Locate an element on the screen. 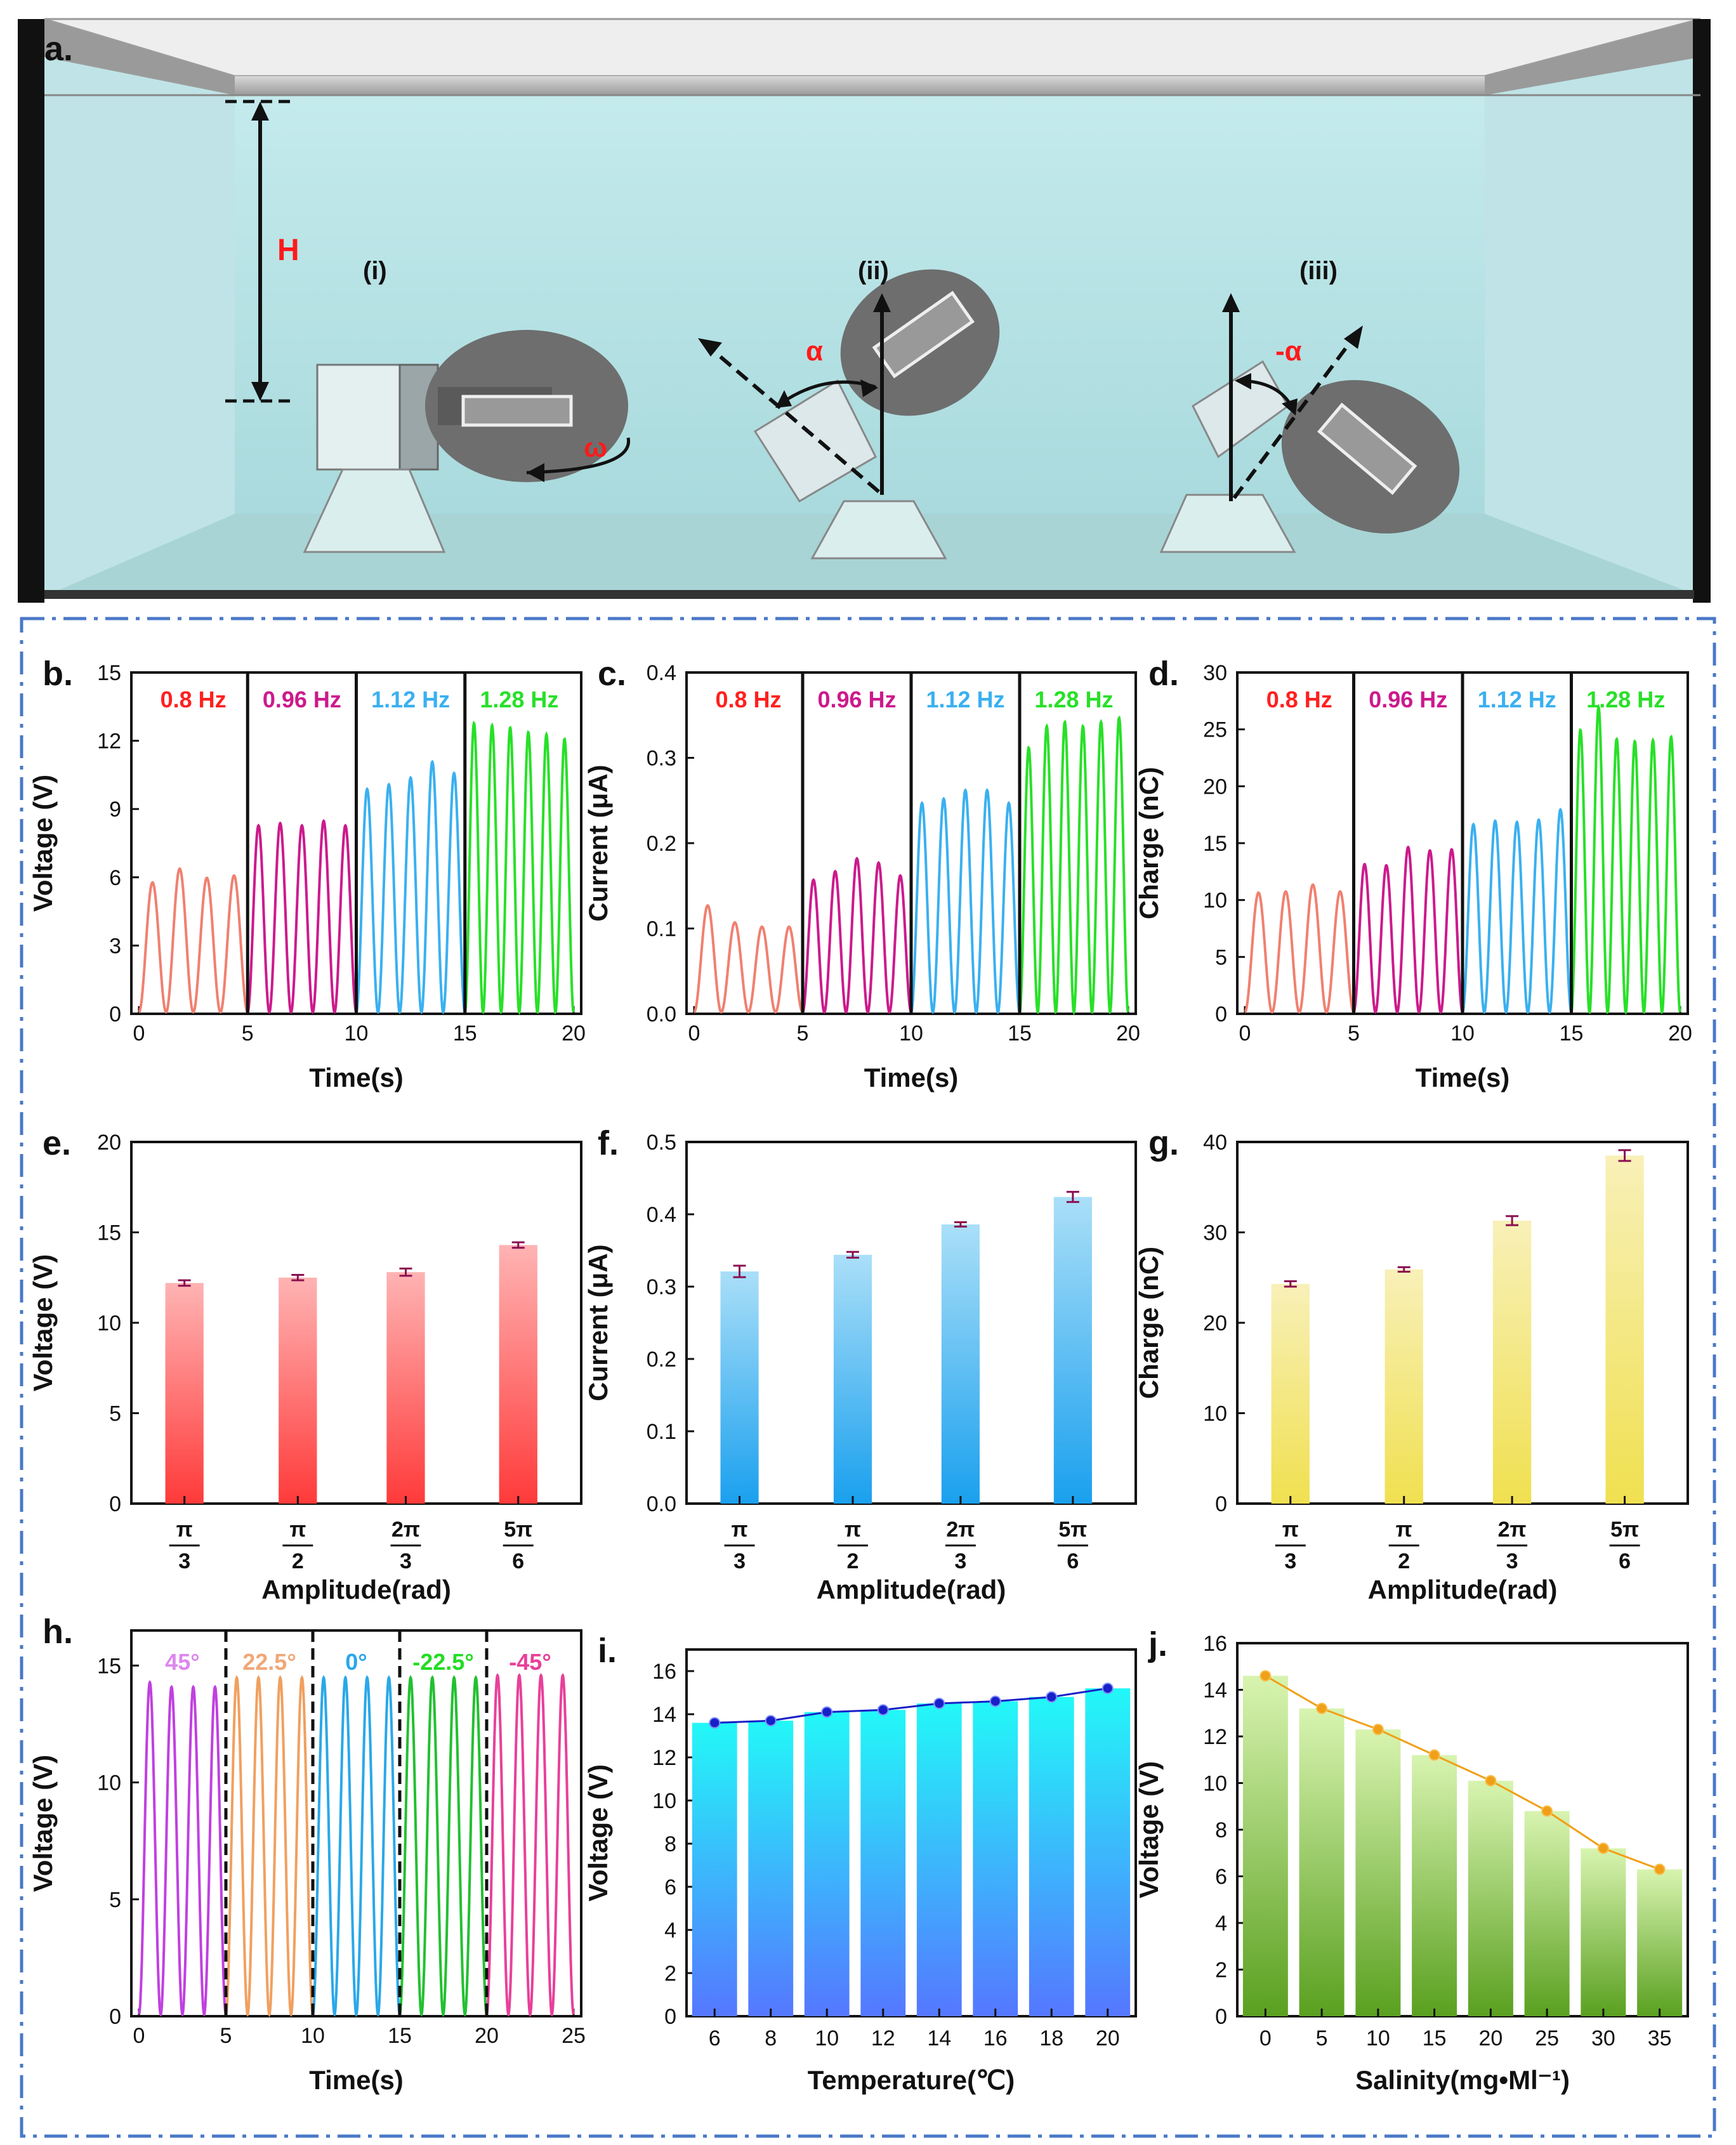 Image resolution: width=1736 pixels, height=2145 pixels. x-tick-label-i: 6 is located at coordinates (715, 2038).